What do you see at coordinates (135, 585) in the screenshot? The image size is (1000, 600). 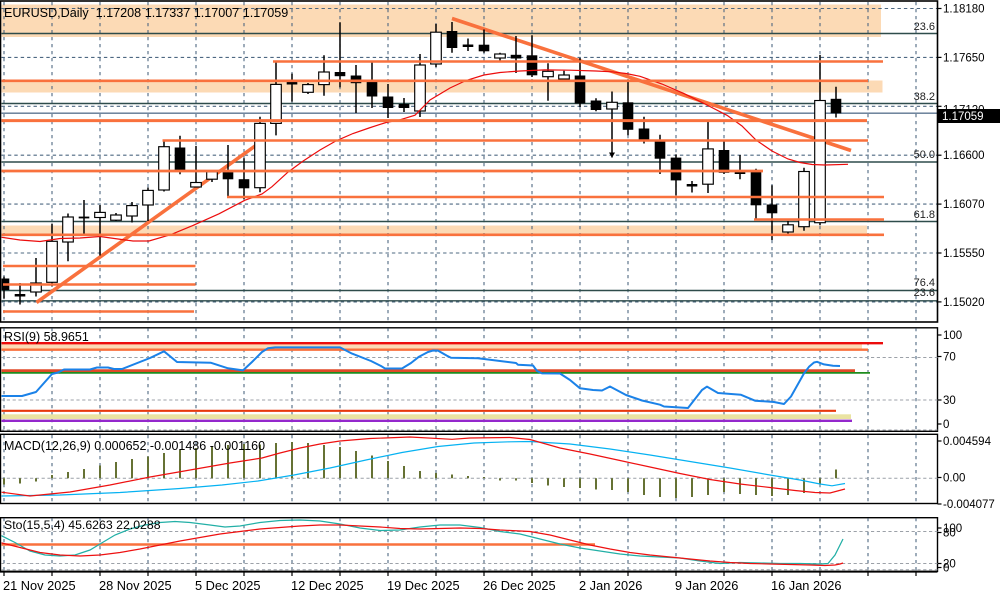 I see `svg-text: 28 Nov 2025` at bounding box center [135, 585].